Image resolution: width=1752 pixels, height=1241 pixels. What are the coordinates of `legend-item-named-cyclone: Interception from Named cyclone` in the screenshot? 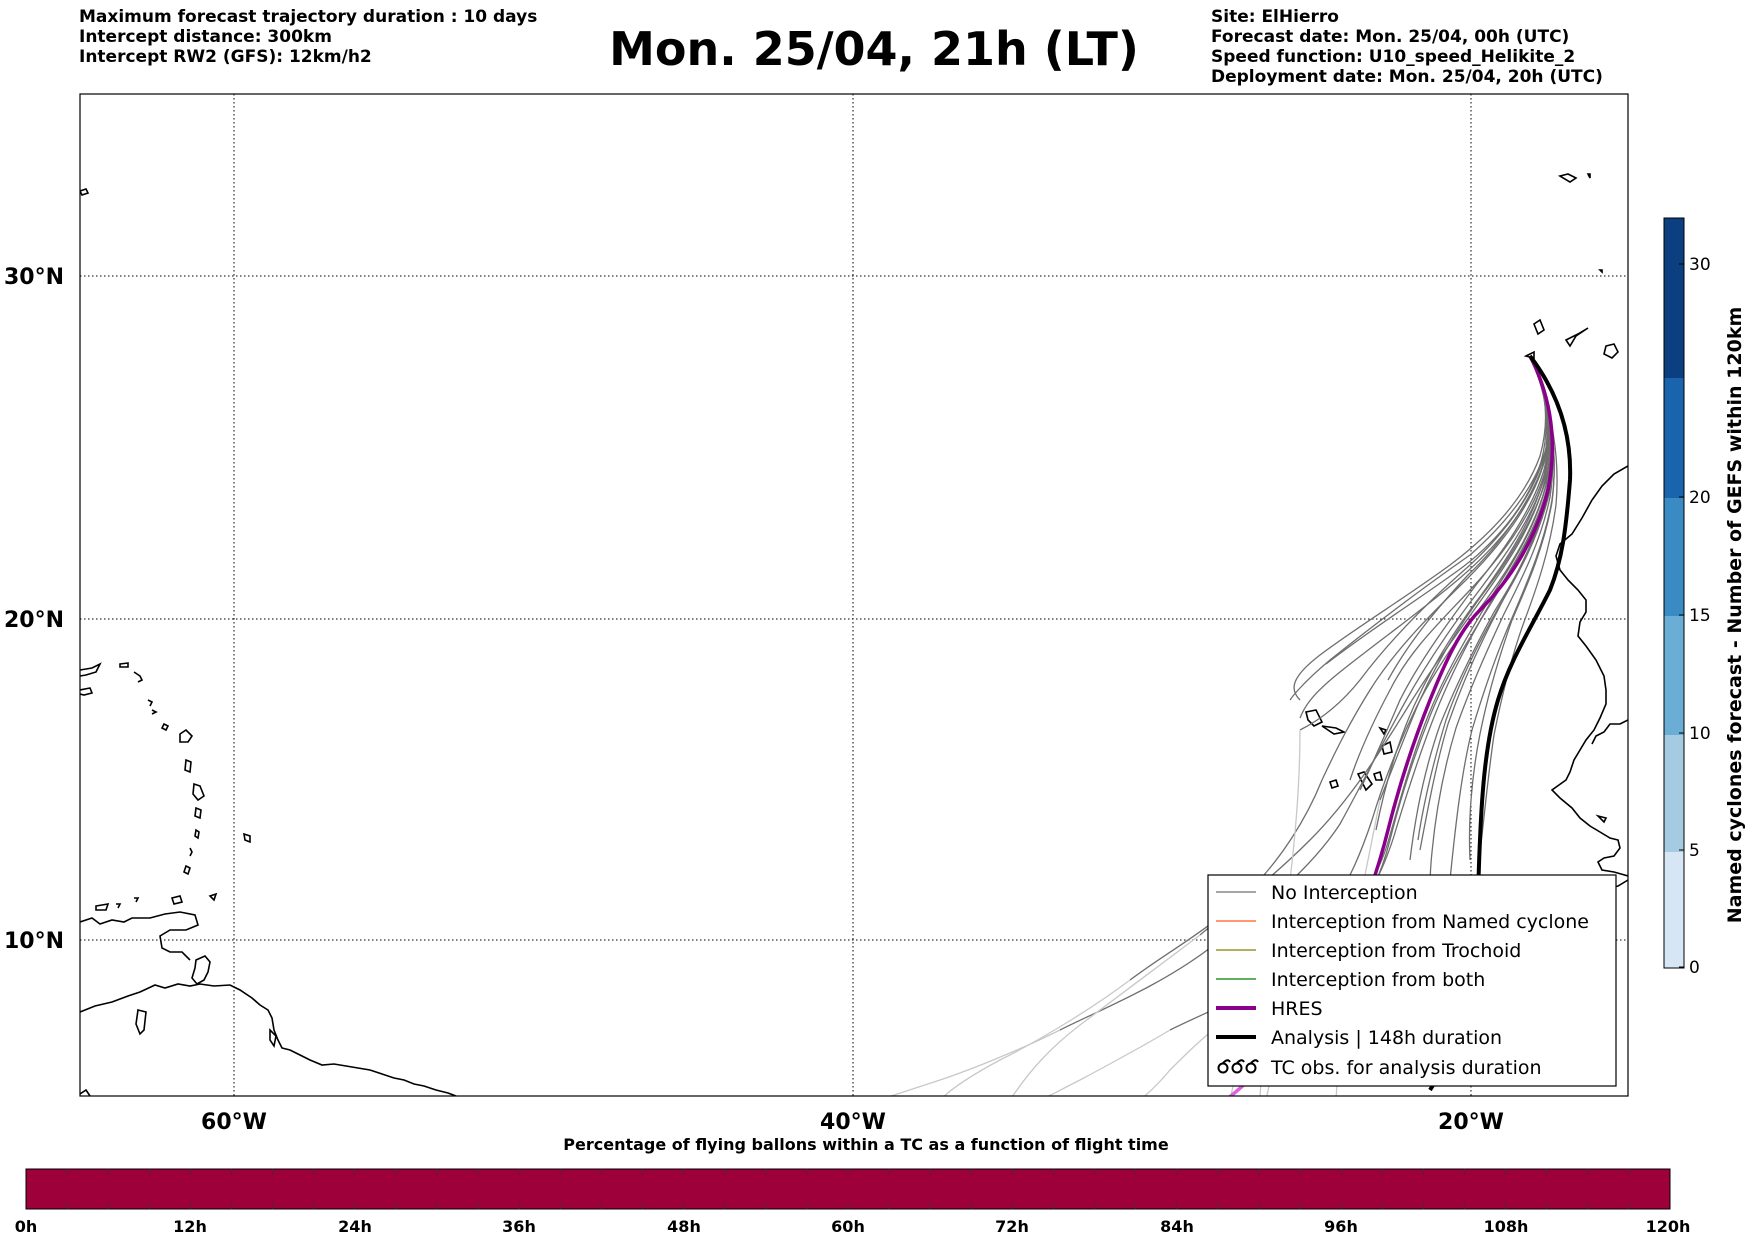 It's located at (1402, 922).